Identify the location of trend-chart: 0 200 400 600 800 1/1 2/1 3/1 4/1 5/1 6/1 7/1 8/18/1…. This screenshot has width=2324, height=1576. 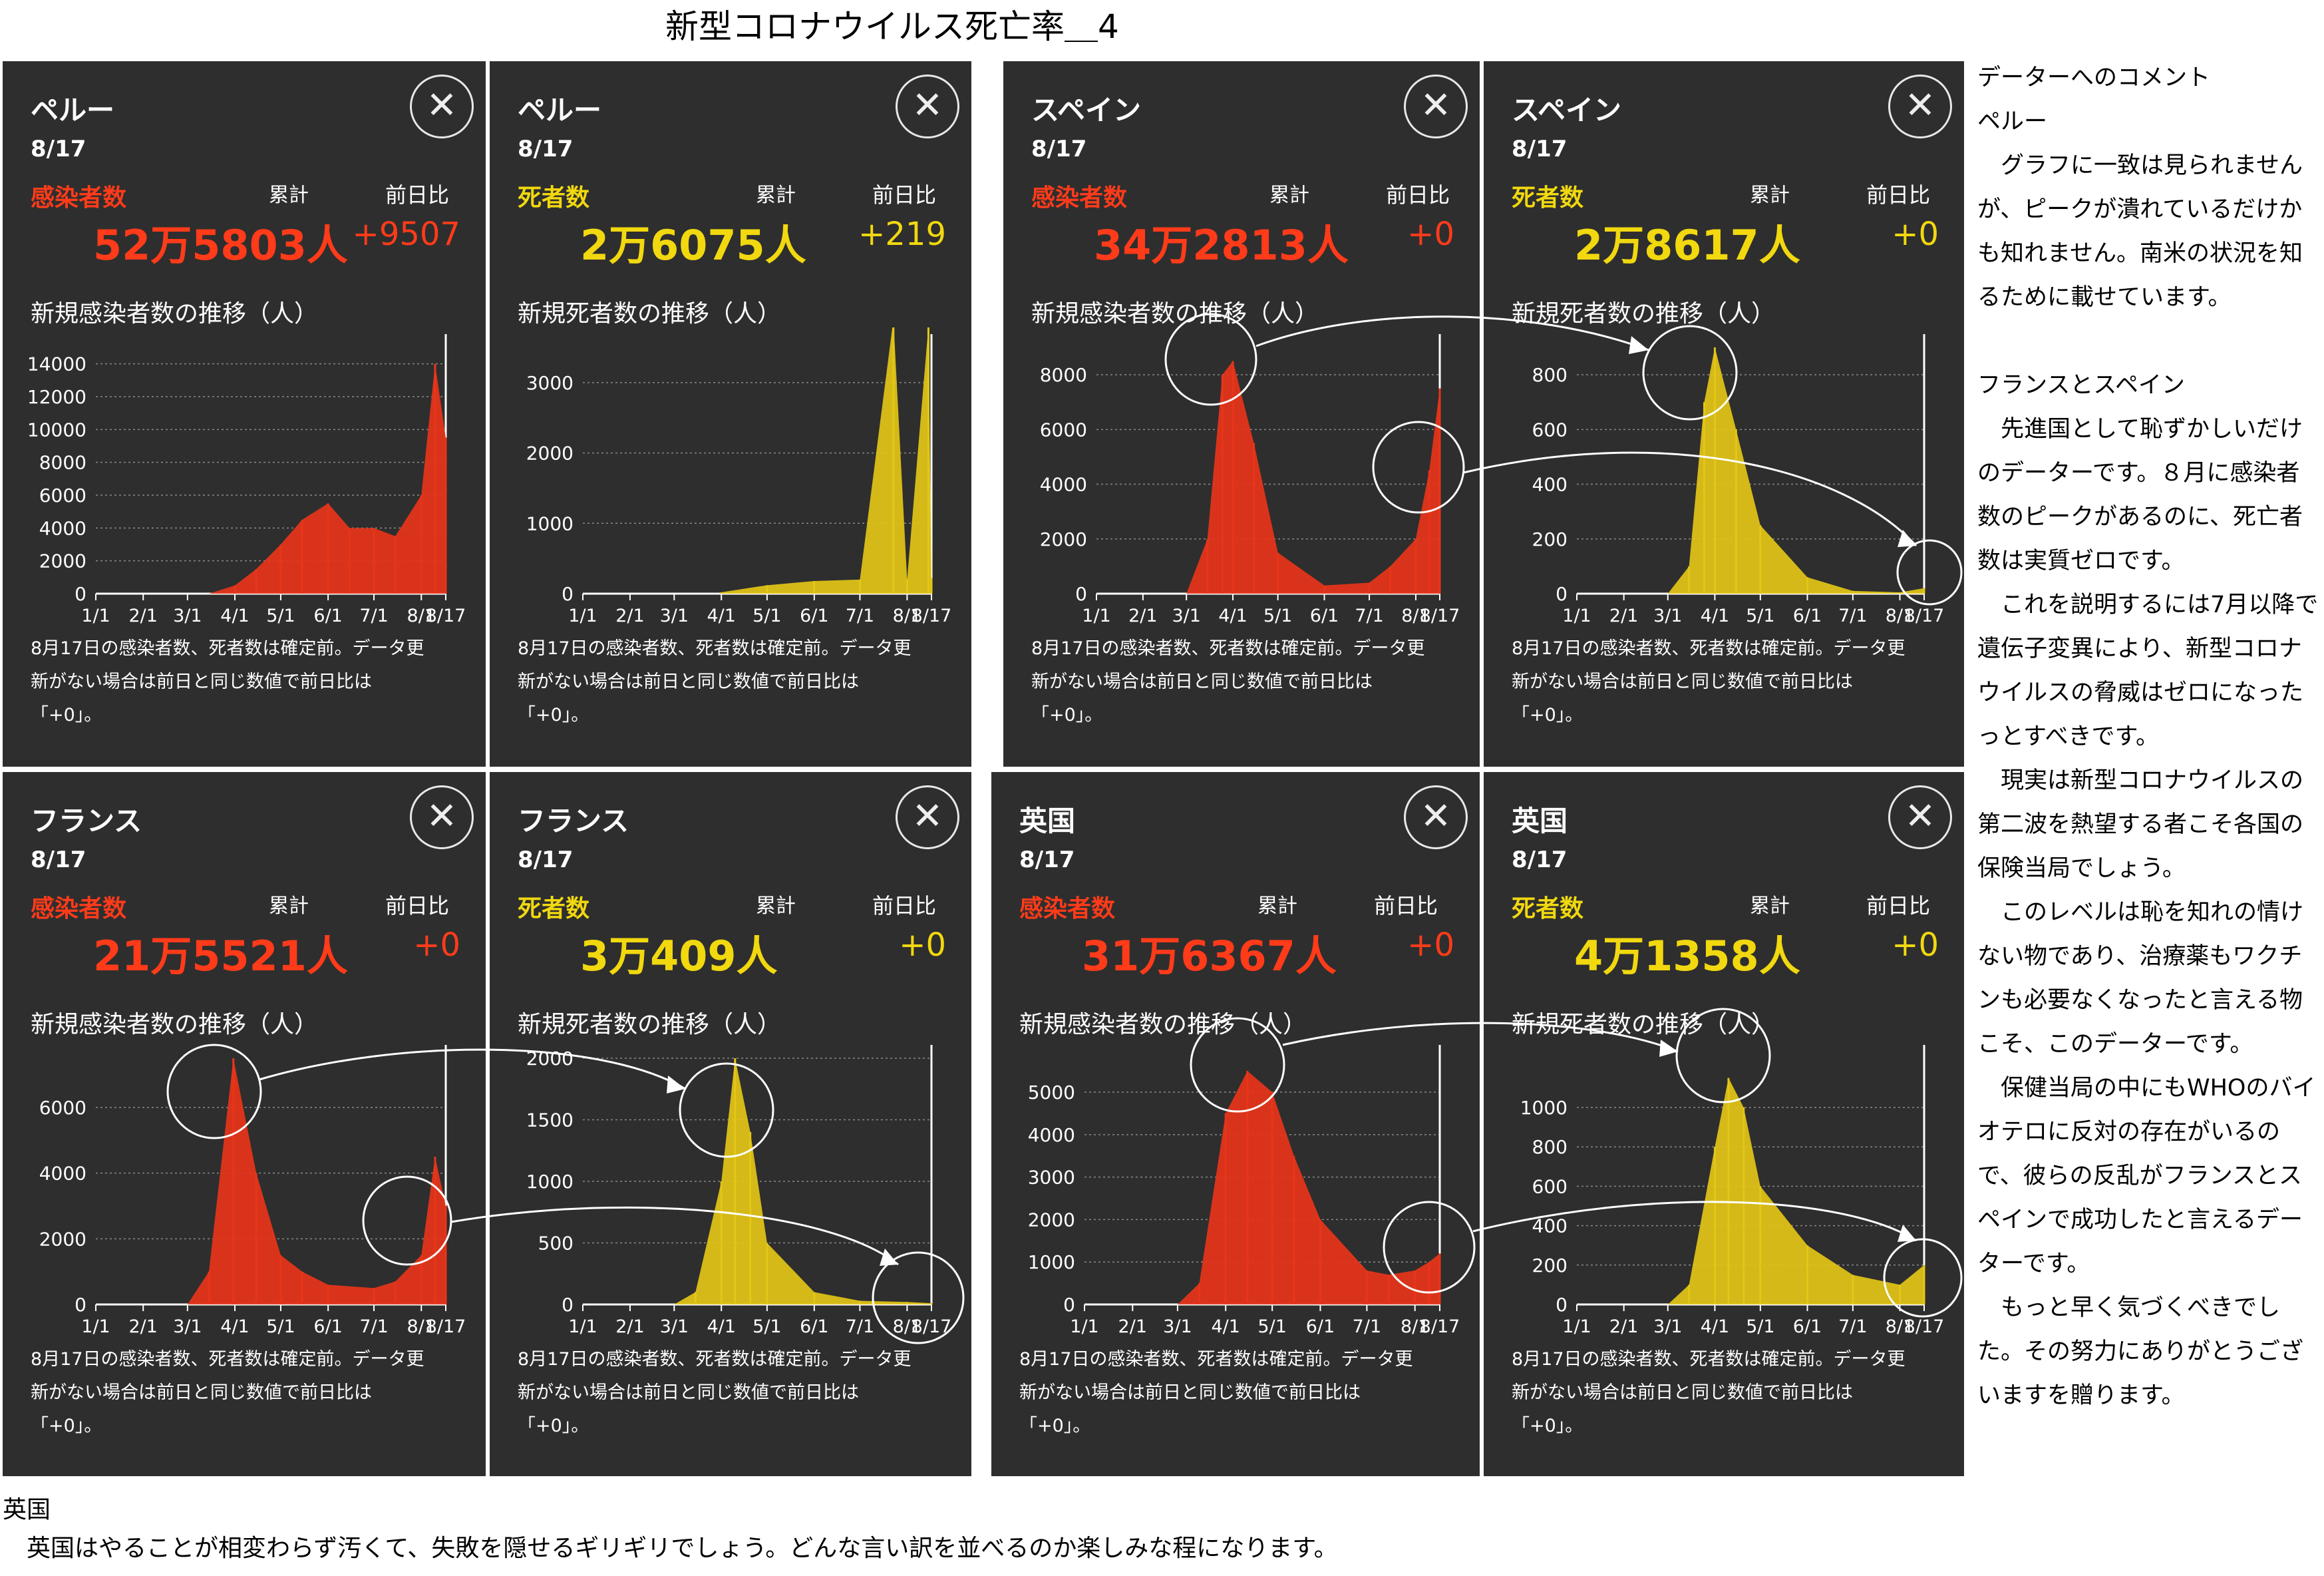
(1738, 480).